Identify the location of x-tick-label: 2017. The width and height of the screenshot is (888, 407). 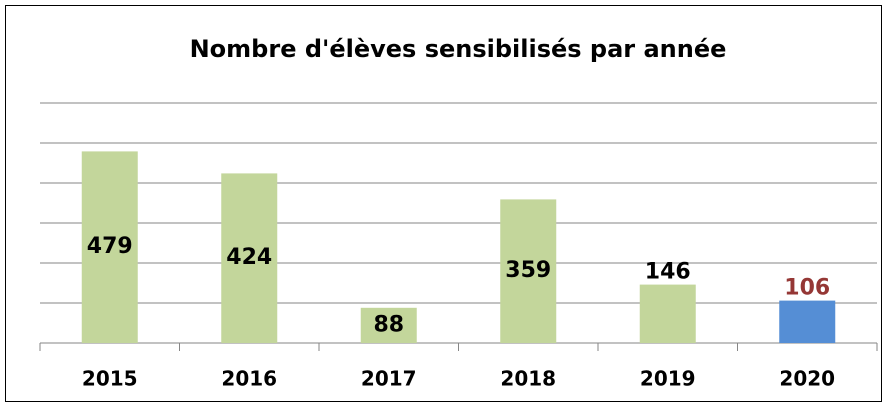
(389, 379).